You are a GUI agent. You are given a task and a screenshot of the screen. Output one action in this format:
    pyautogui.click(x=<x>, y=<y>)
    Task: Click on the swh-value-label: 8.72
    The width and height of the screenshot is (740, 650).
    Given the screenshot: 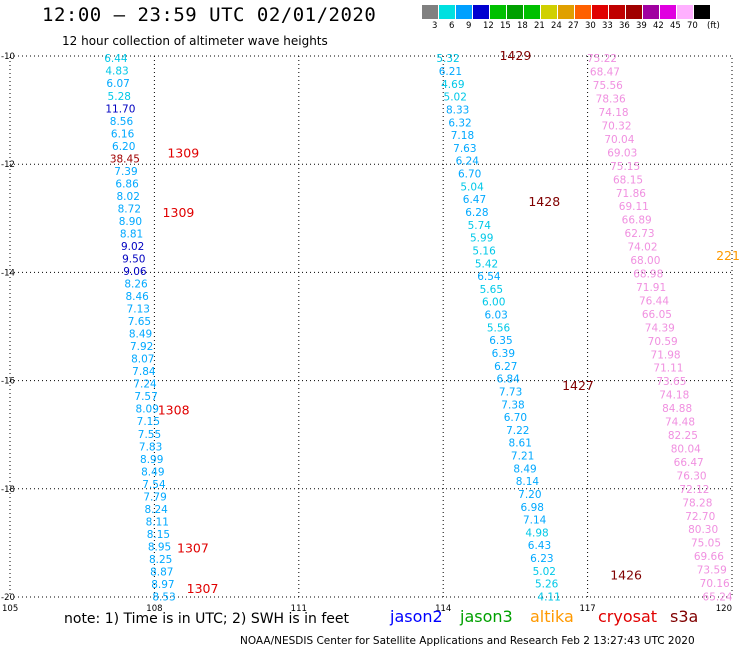 What is the action you would take?
    pyautogui.click(x=129, y=209)
    